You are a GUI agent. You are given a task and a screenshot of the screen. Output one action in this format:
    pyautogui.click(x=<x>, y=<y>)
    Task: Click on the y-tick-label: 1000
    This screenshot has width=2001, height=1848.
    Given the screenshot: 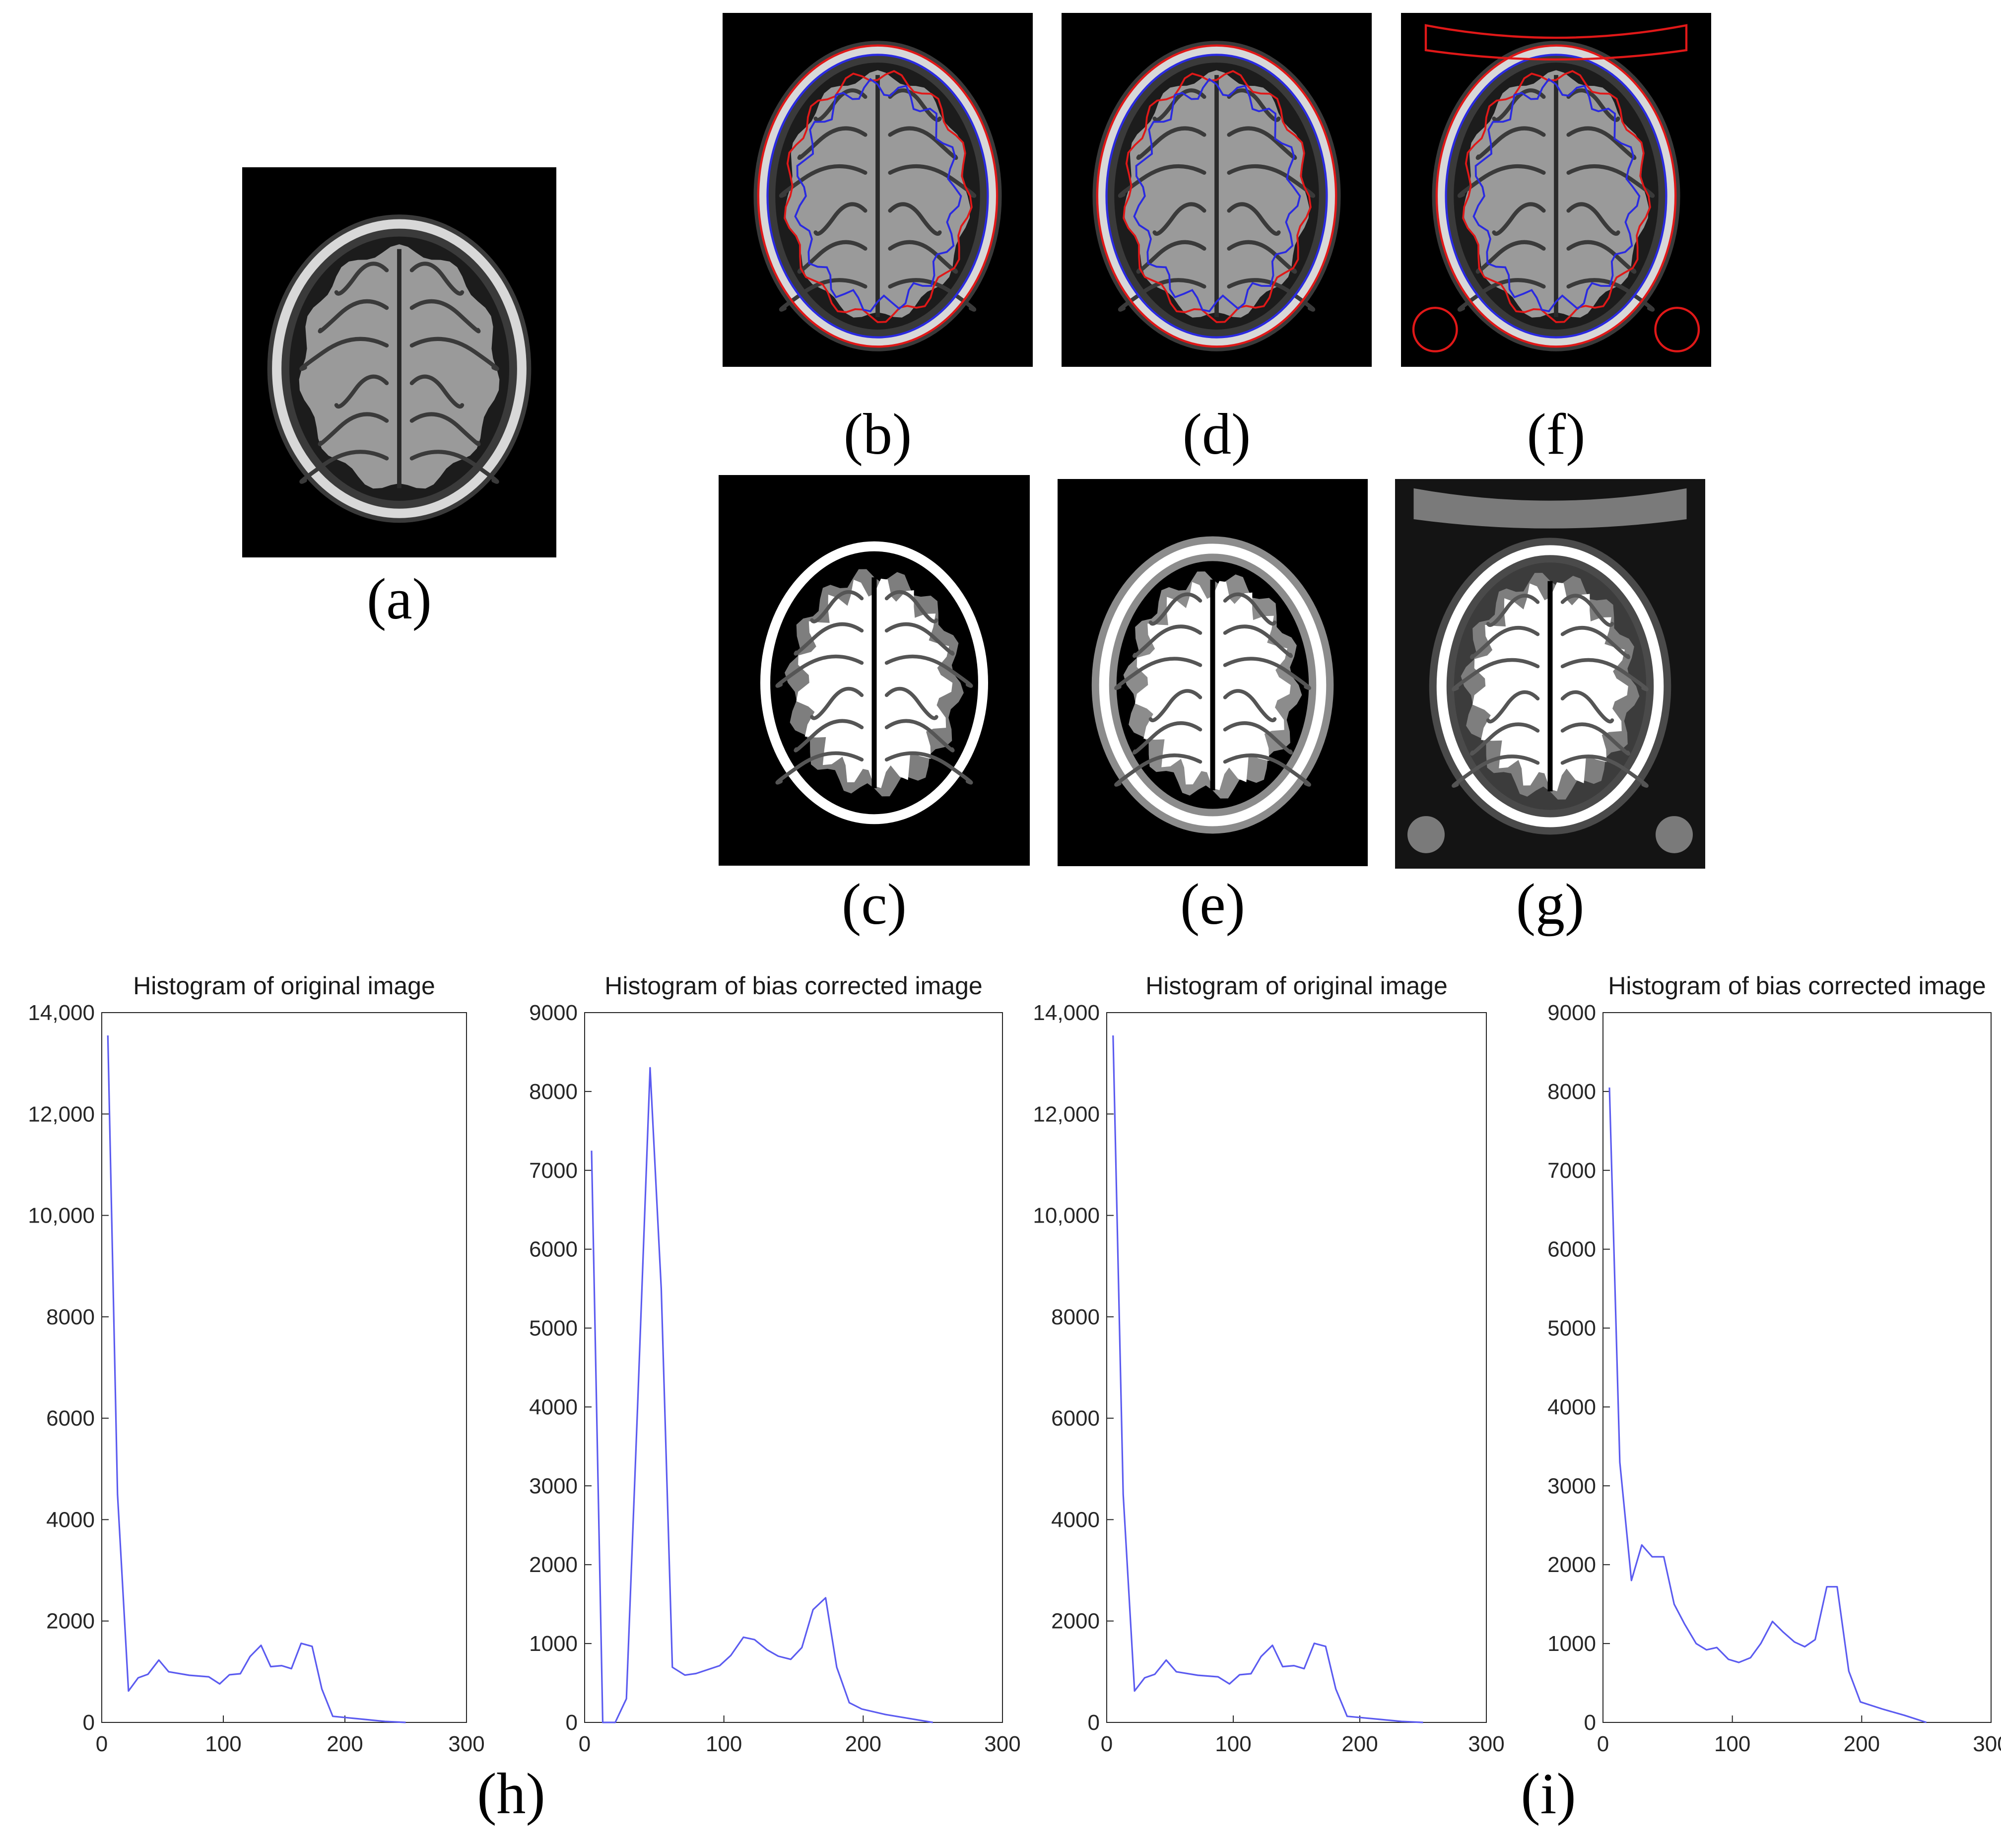 What is the action you would take?
    pyautogui.click(x=553, y=1644)
    